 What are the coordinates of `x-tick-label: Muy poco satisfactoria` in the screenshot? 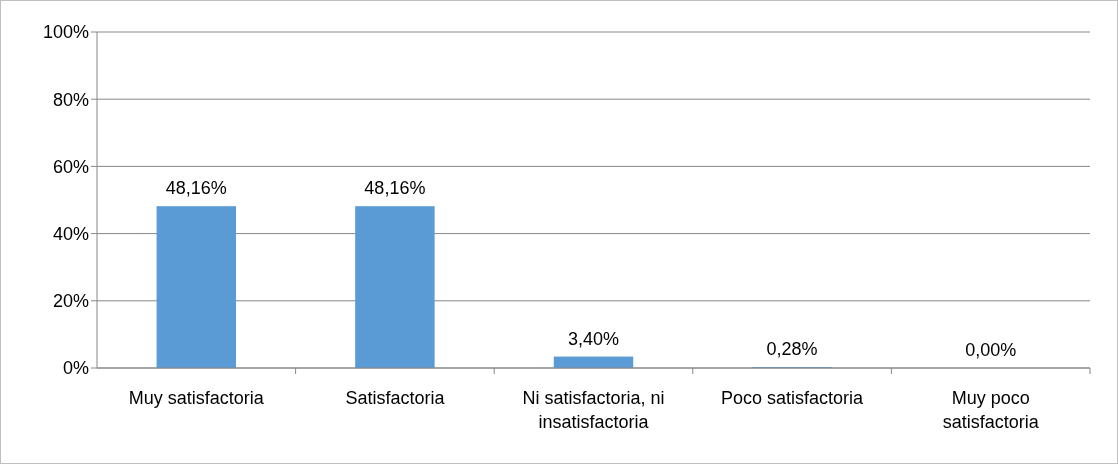 It's located at (991, 410).